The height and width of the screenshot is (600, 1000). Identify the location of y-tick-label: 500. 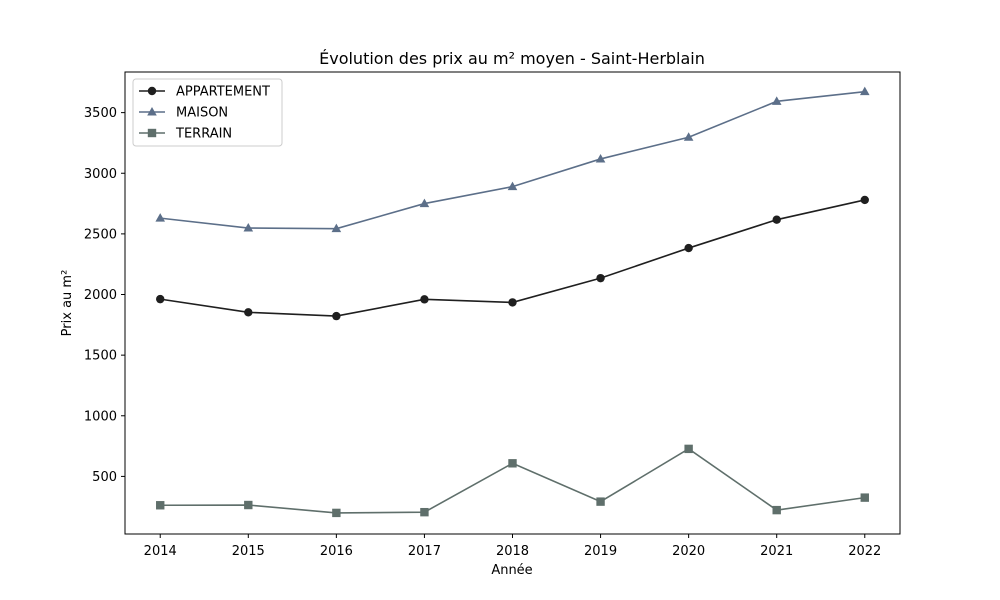
(104, 477).